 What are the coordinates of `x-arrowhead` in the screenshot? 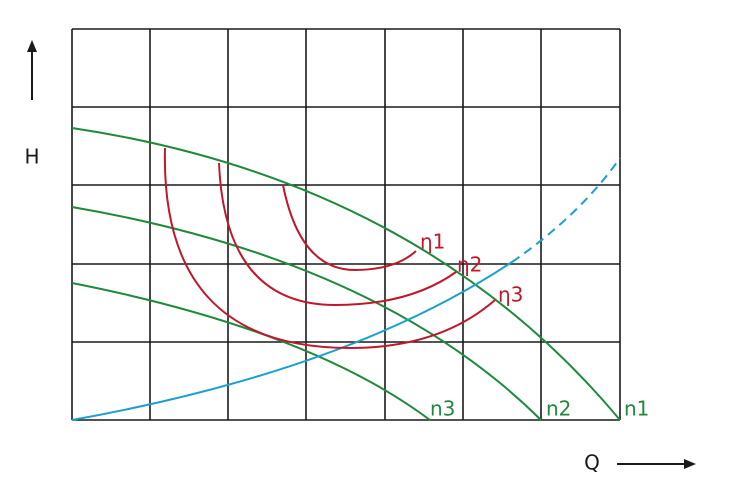 It's located at (690, 464).